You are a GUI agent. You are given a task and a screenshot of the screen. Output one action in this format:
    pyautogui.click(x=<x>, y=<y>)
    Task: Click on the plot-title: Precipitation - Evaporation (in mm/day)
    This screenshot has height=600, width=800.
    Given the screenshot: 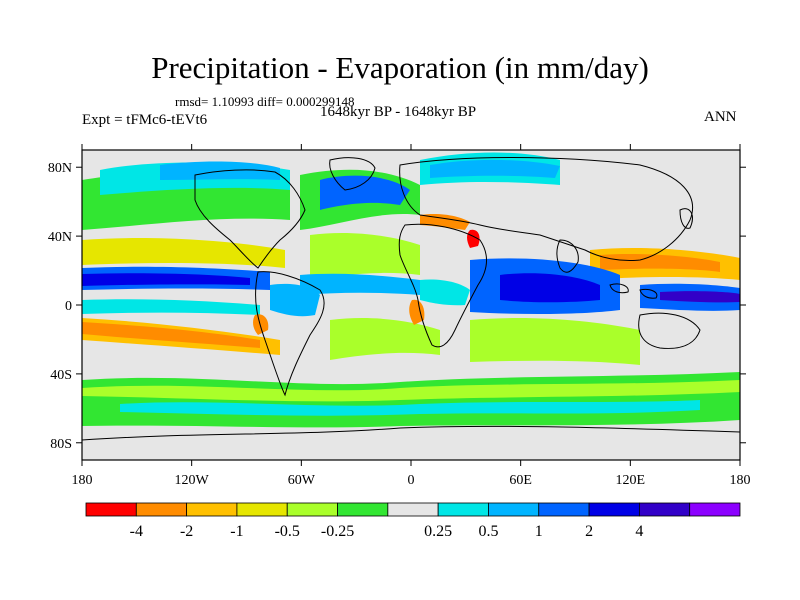 What is the action you would take?
    pyautogui.click(x=400, y=67)
    